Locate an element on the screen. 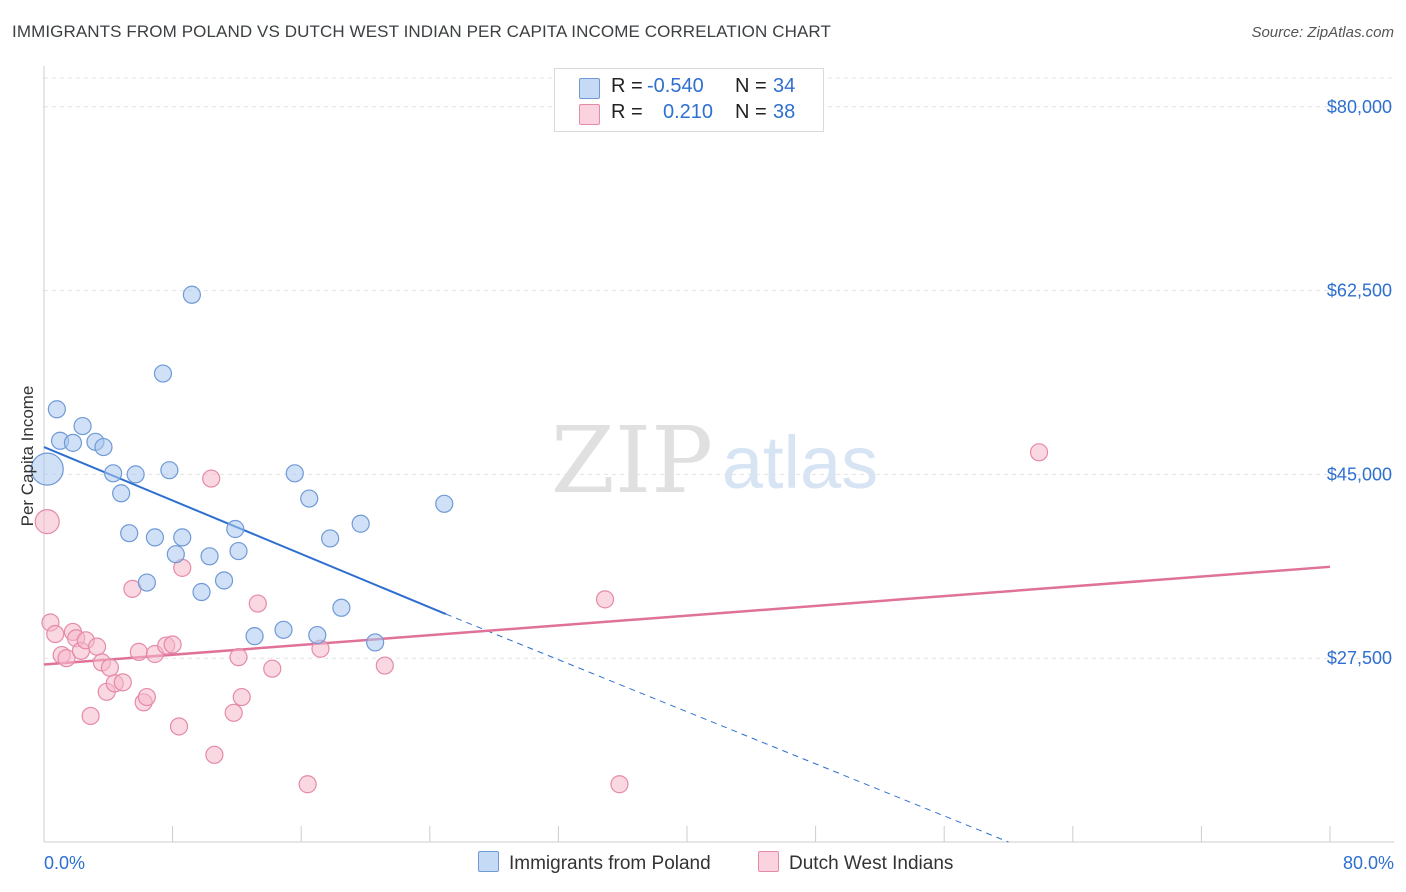 Image resolution: width=1406 pixels, height=892 pixels. y-tick-label: $27,500 is located at coordinates (1359, 658).